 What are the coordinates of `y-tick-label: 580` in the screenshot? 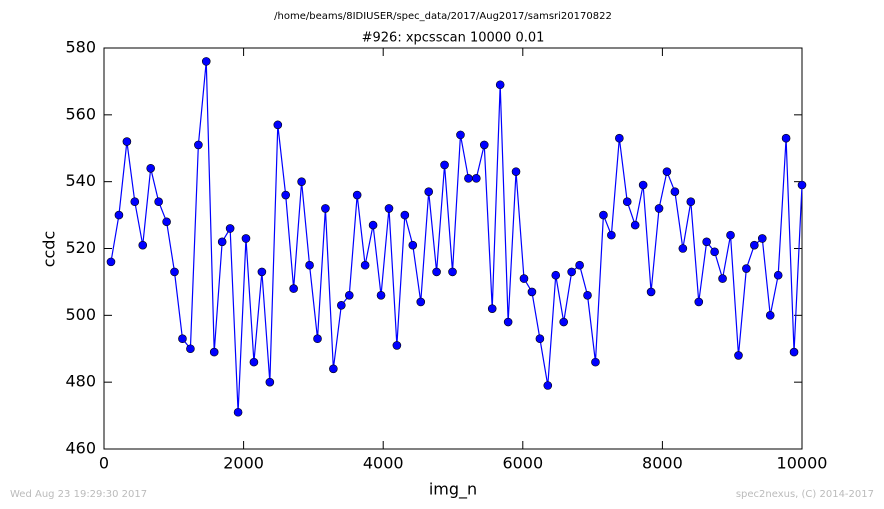 It's located at (80, 47).